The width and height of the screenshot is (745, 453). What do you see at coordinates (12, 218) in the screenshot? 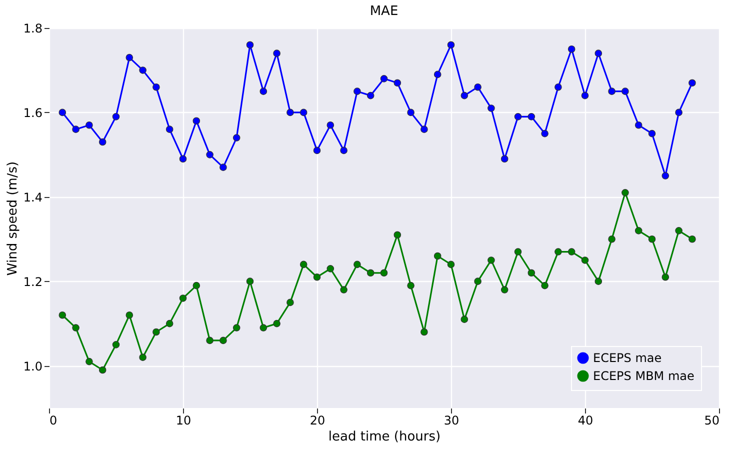
I see `y-axis-title: Wind speed (m/s)` at bounding box center [12, 218].